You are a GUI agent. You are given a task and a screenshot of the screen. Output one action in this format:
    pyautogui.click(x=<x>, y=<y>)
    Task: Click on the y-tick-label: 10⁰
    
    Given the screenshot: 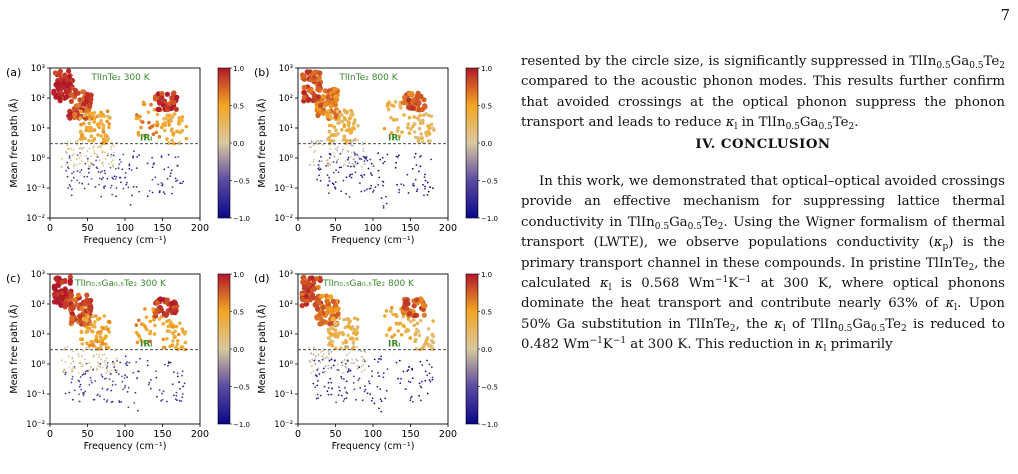 What is the action you would take?
    pyautogui.click(x=38, y=365)
    